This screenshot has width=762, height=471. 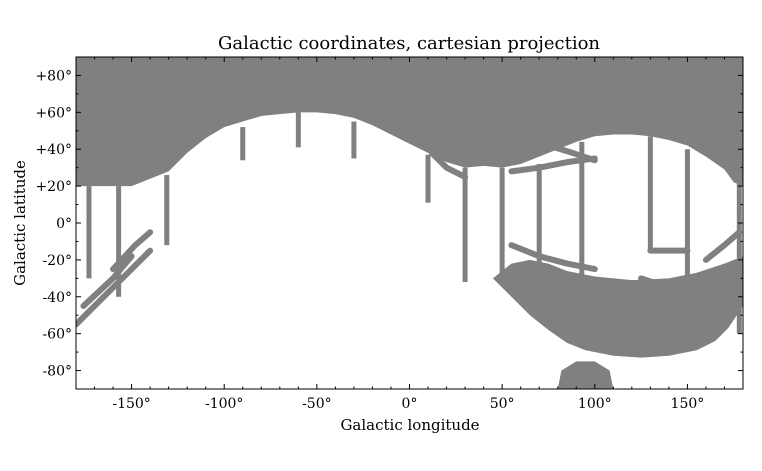 I want to click on x-tick-label: -100°, so click(x=224, y=404).